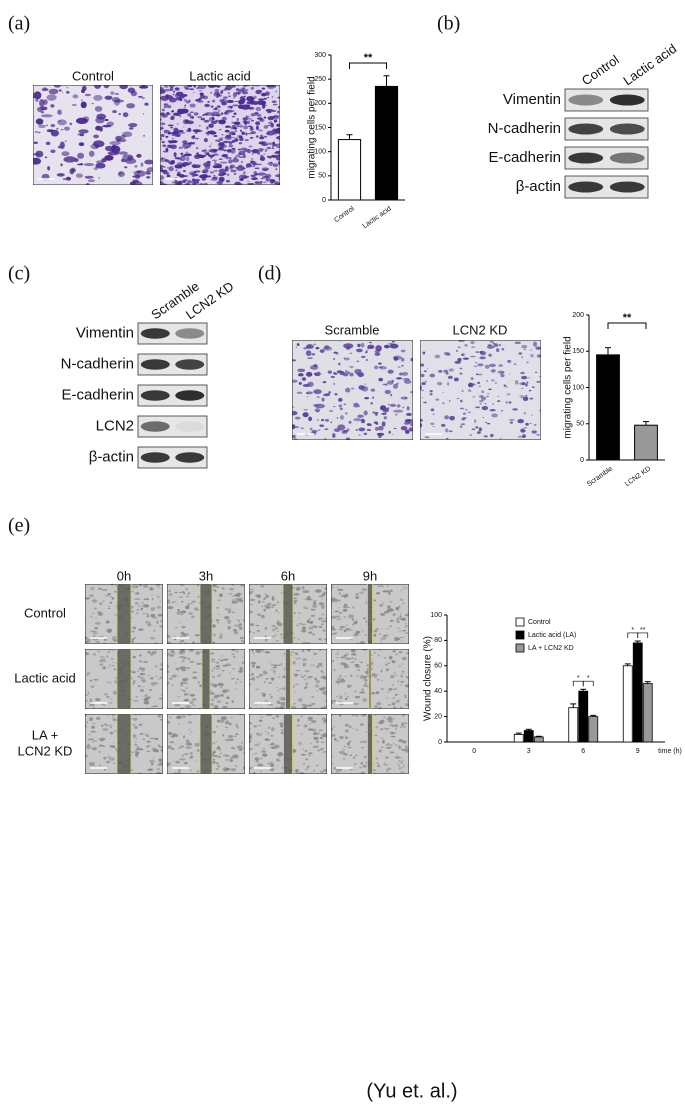  I want to click on wound-gap, so click(206, 614).